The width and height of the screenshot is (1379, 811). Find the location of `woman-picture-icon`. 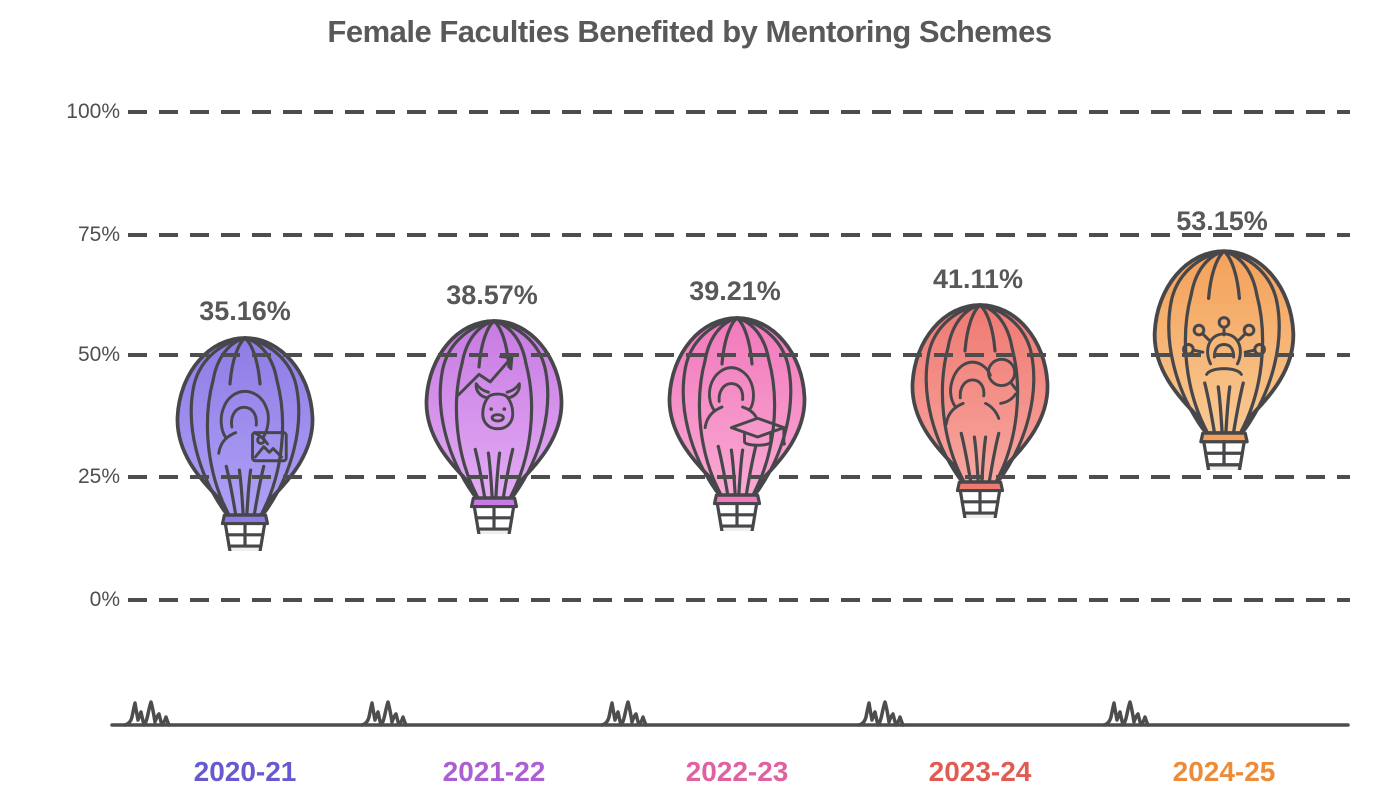

woman-picture-icon is located at coordinates (252, 426).